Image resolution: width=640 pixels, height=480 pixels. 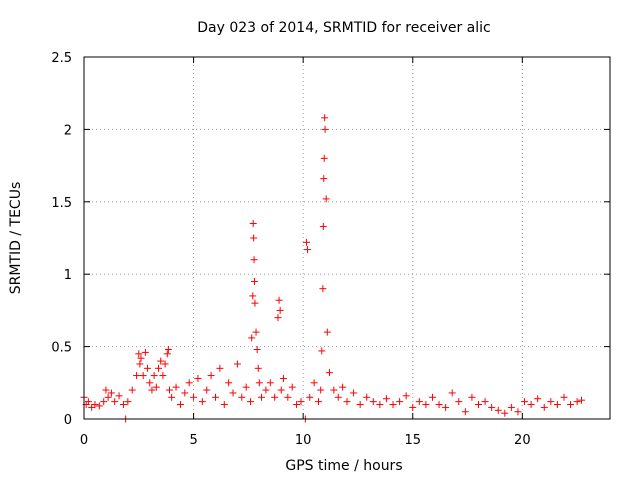 I want to click on x-tick-label: 10, so click(x=303, y=440).